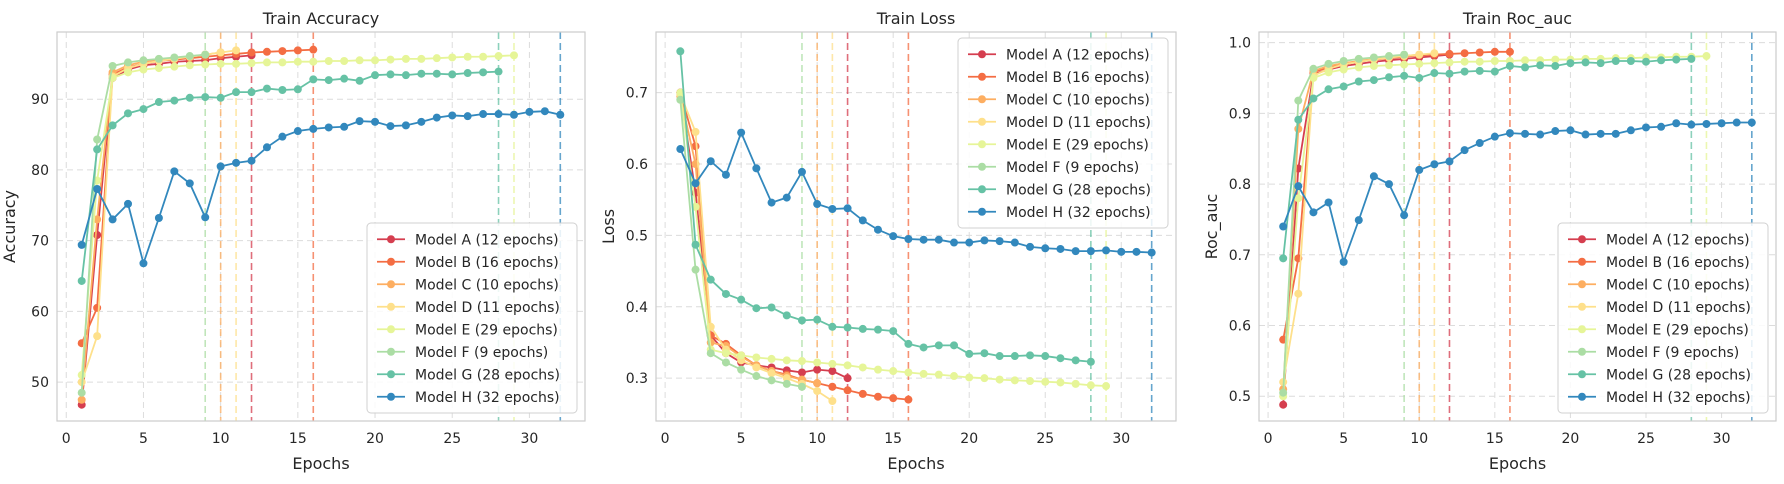  I want to click on legend-label: Model H (32 epochs), so click(487, 398).